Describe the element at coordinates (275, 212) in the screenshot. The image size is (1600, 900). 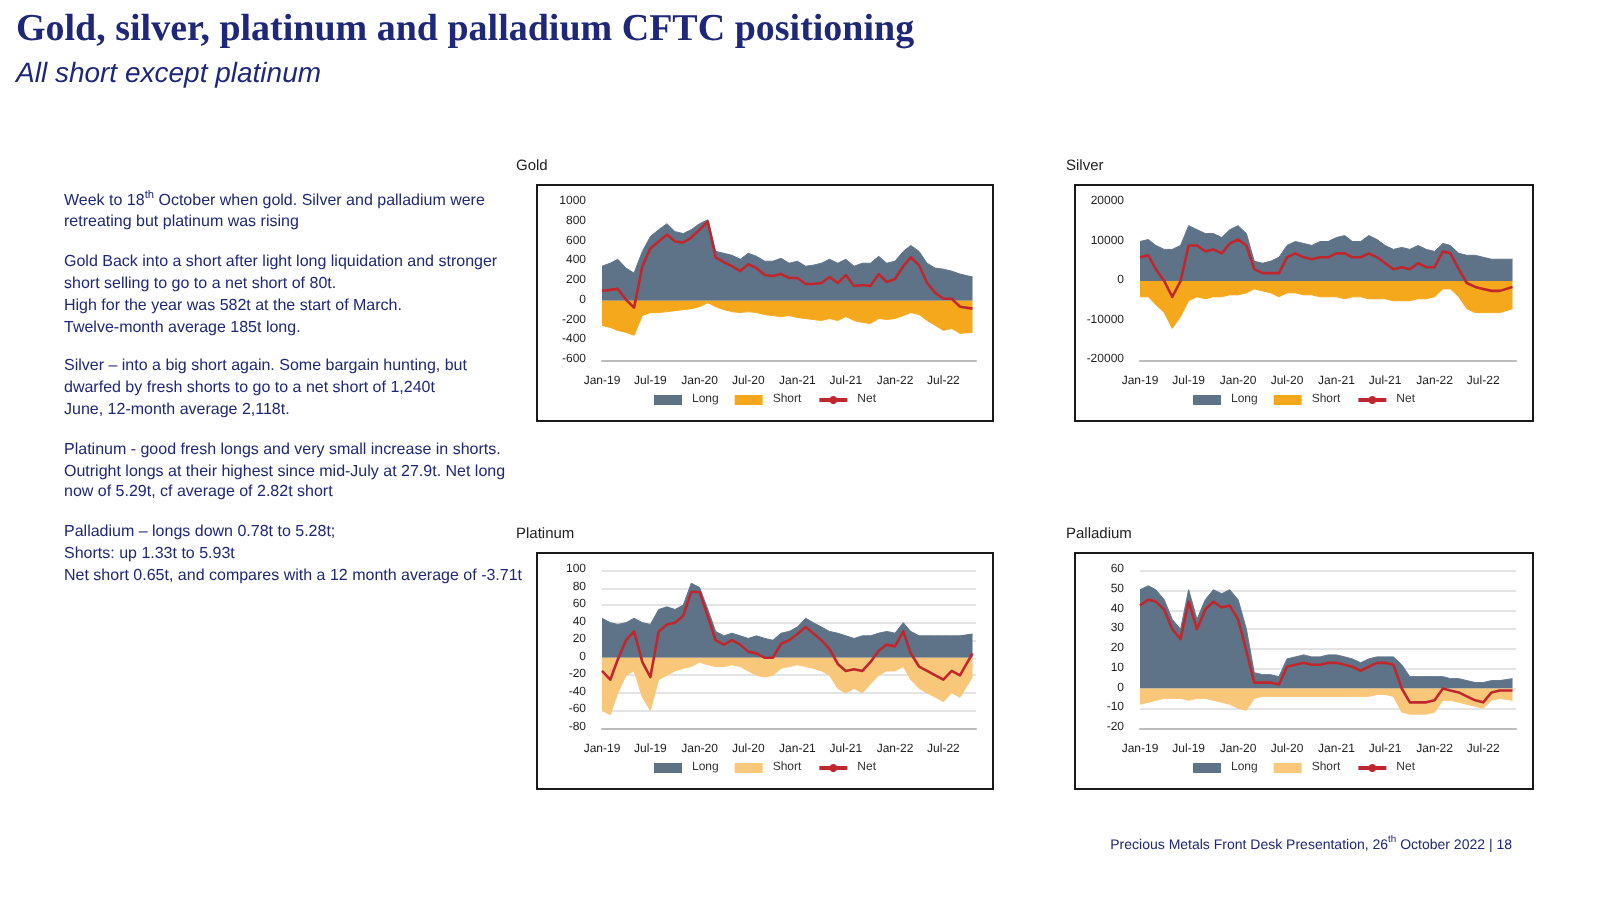
I see `text: Week to 18$^{th}$ October when gold. Silver and palladium were retreating but platinum was rising` at that location.